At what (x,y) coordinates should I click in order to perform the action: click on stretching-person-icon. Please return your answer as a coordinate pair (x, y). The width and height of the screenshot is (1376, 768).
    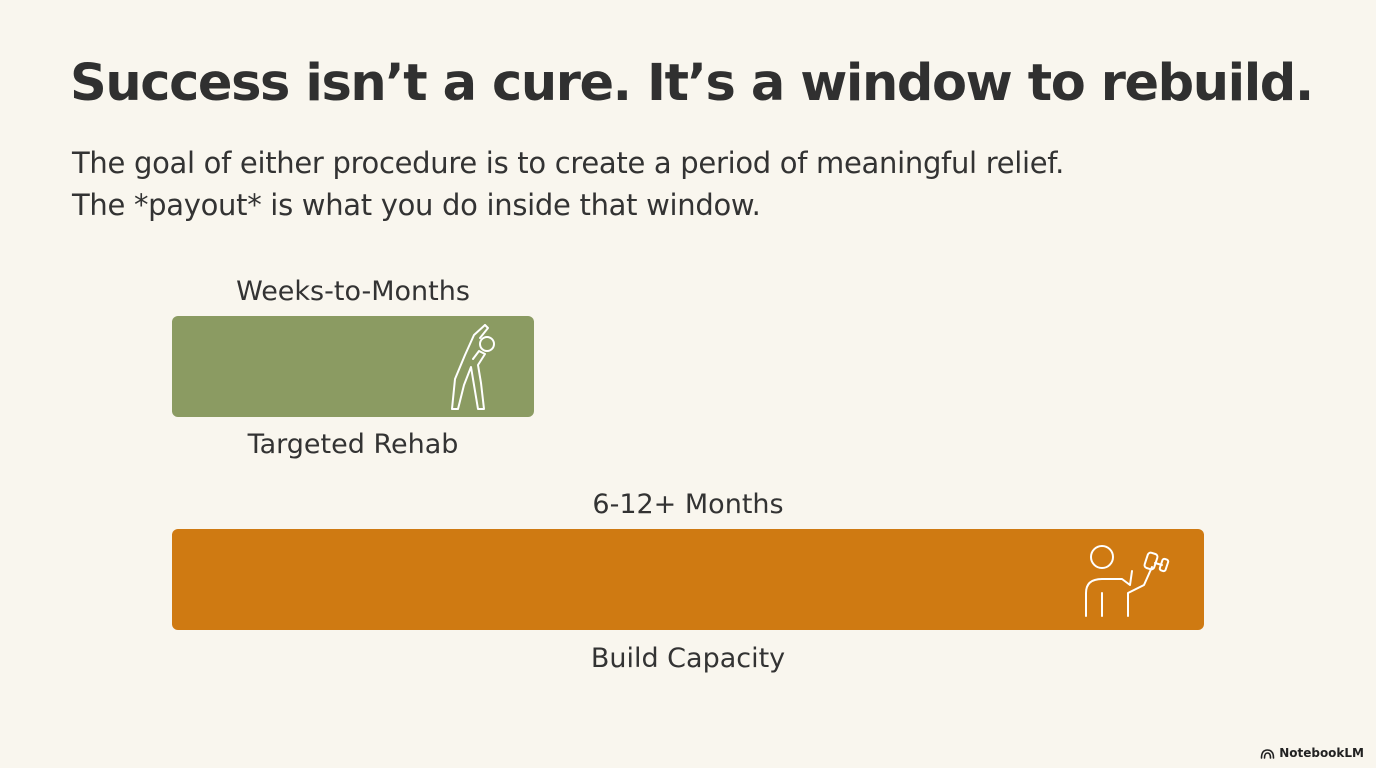
    Looking at the image, I should click on (473, 367).